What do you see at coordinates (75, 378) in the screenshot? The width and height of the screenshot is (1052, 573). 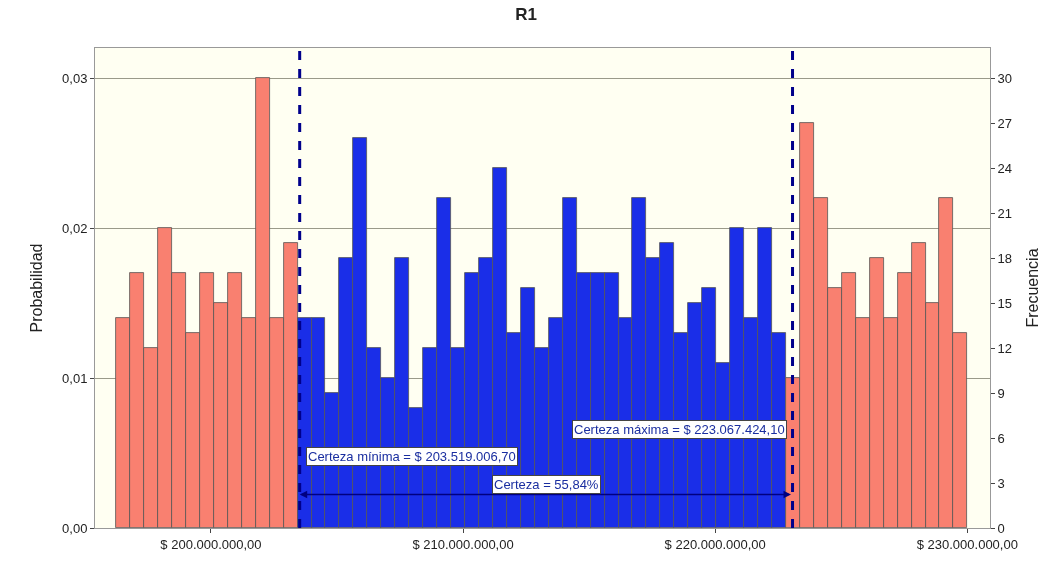 I see `y-tick-label: 0,01` at bounding box center [75, 378].